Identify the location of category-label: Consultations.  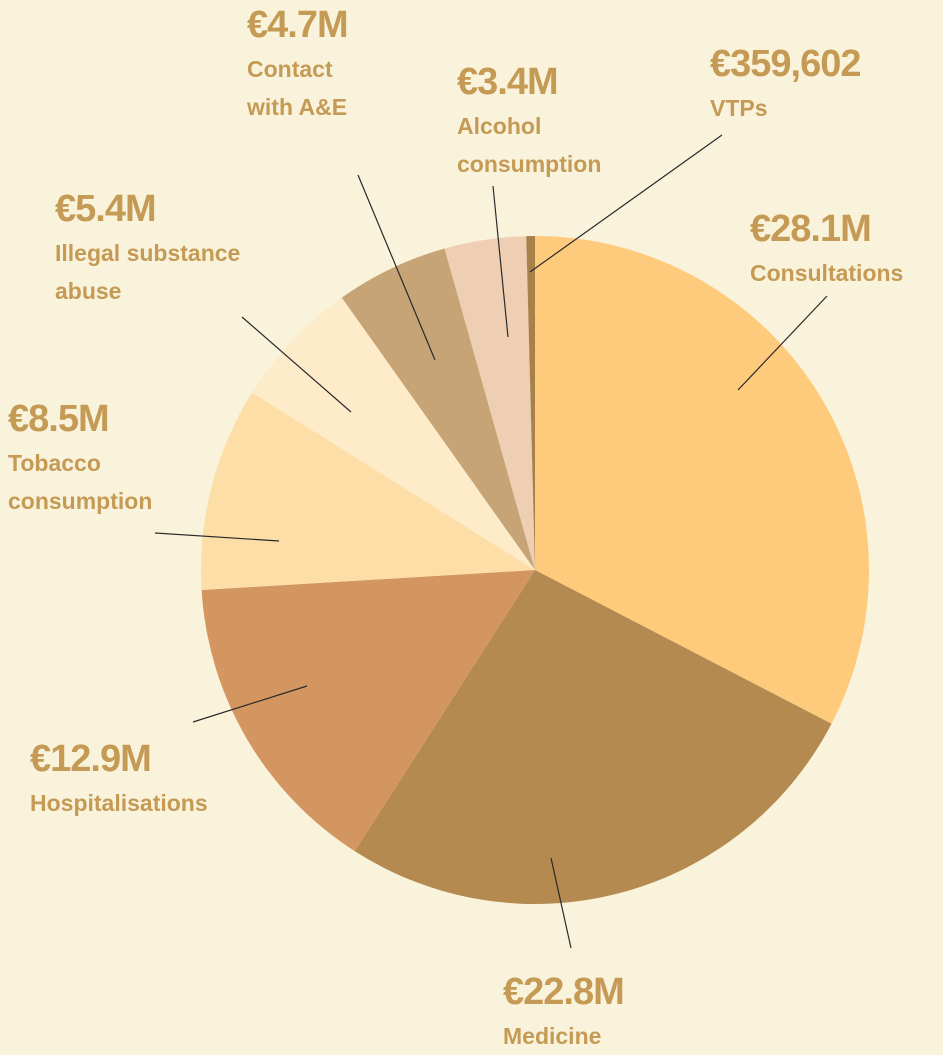
(827, 273).